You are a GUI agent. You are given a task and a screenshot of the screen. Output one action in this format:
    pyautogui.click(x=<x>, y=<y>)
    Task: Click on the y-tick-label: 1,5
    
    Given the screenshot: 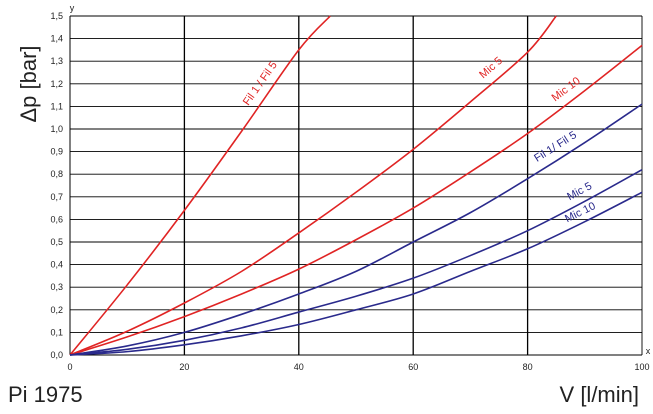 What is the action you would take?
    pyautogui.click(x=56, y=16)
    